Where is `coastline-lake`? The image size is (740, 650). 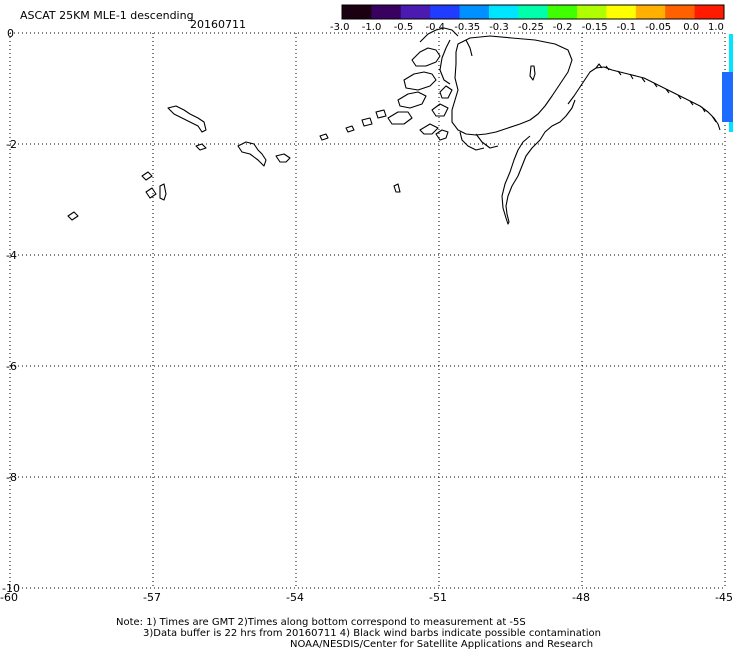
coastline-lake is located at coordinates (532, 73).